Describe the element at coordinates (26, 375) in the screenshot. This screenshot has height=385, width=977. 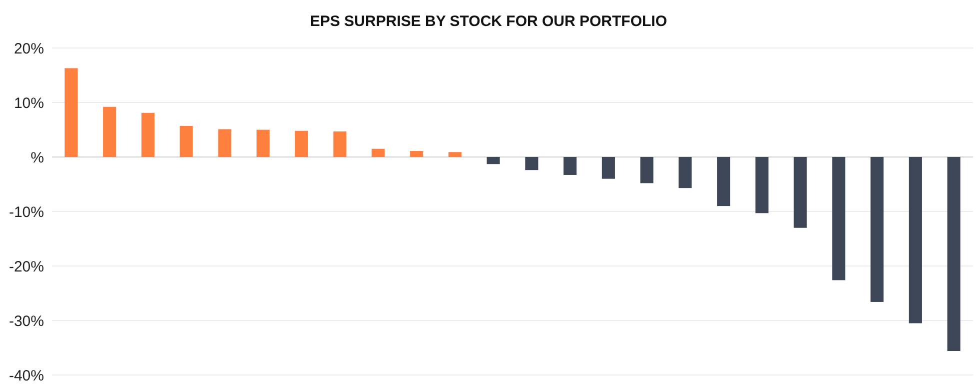
I see `y-tick-label: -40%` at that location.